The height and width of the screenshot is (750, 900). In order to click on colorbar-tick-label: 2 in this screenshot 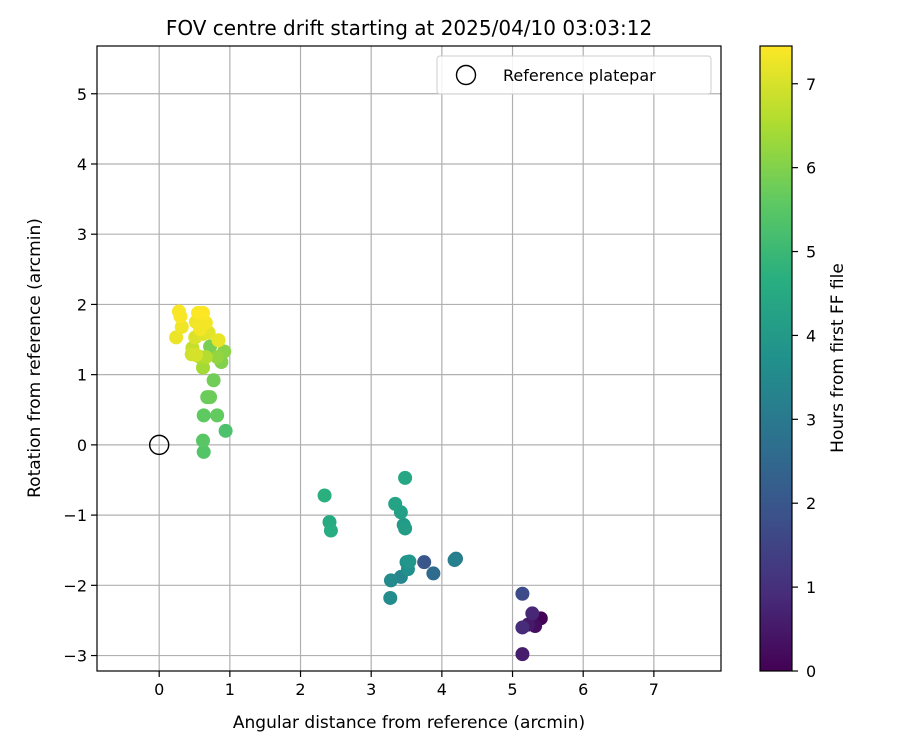, I will do `click(811, 503)`.